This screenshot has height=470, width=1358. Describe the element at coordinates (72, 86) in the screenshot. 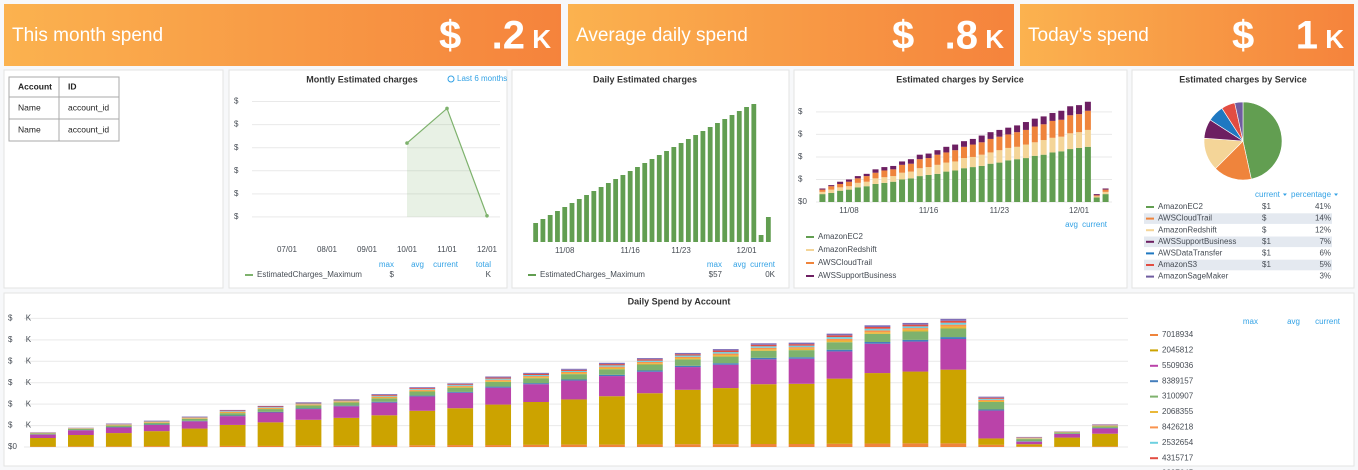

I see `table-header: ID` at that location.